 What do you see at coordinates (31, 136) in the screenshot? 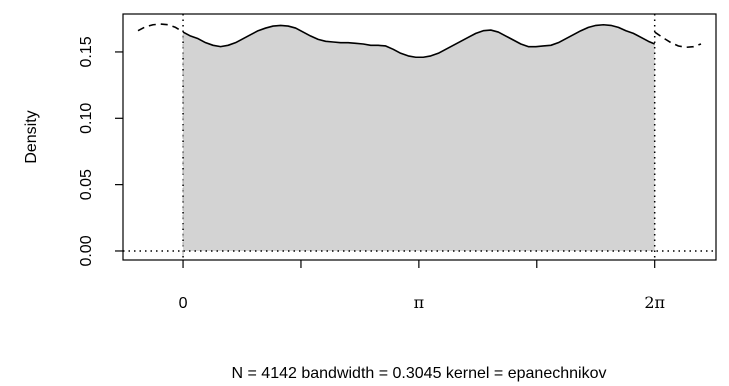
I see `y-axis-title: Density` at bounding box center [31, 136].